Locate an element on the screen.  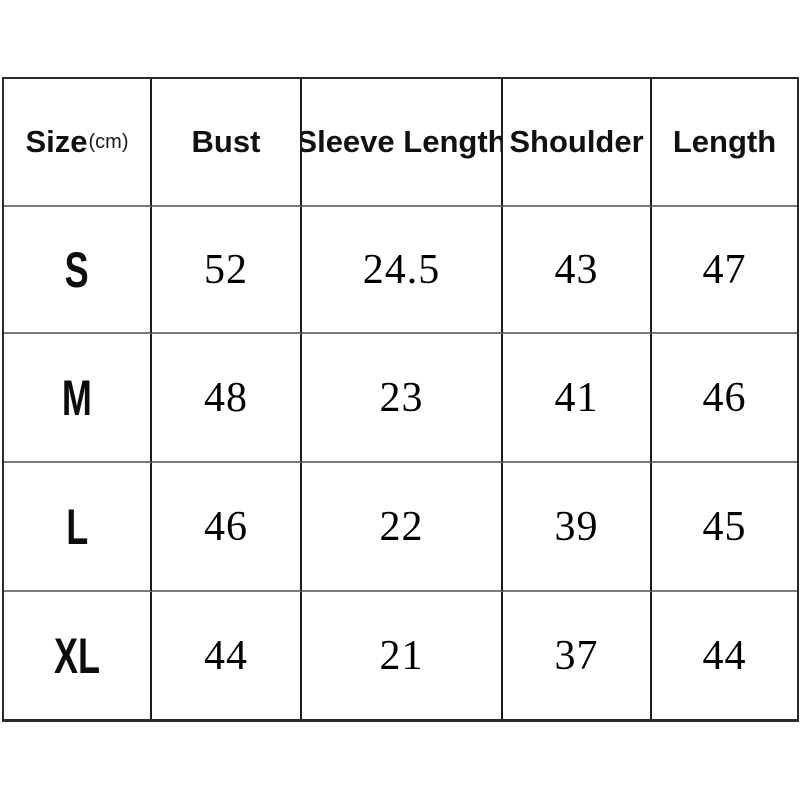
header-cell-bust: Bust is located at coordinates (227, 143).